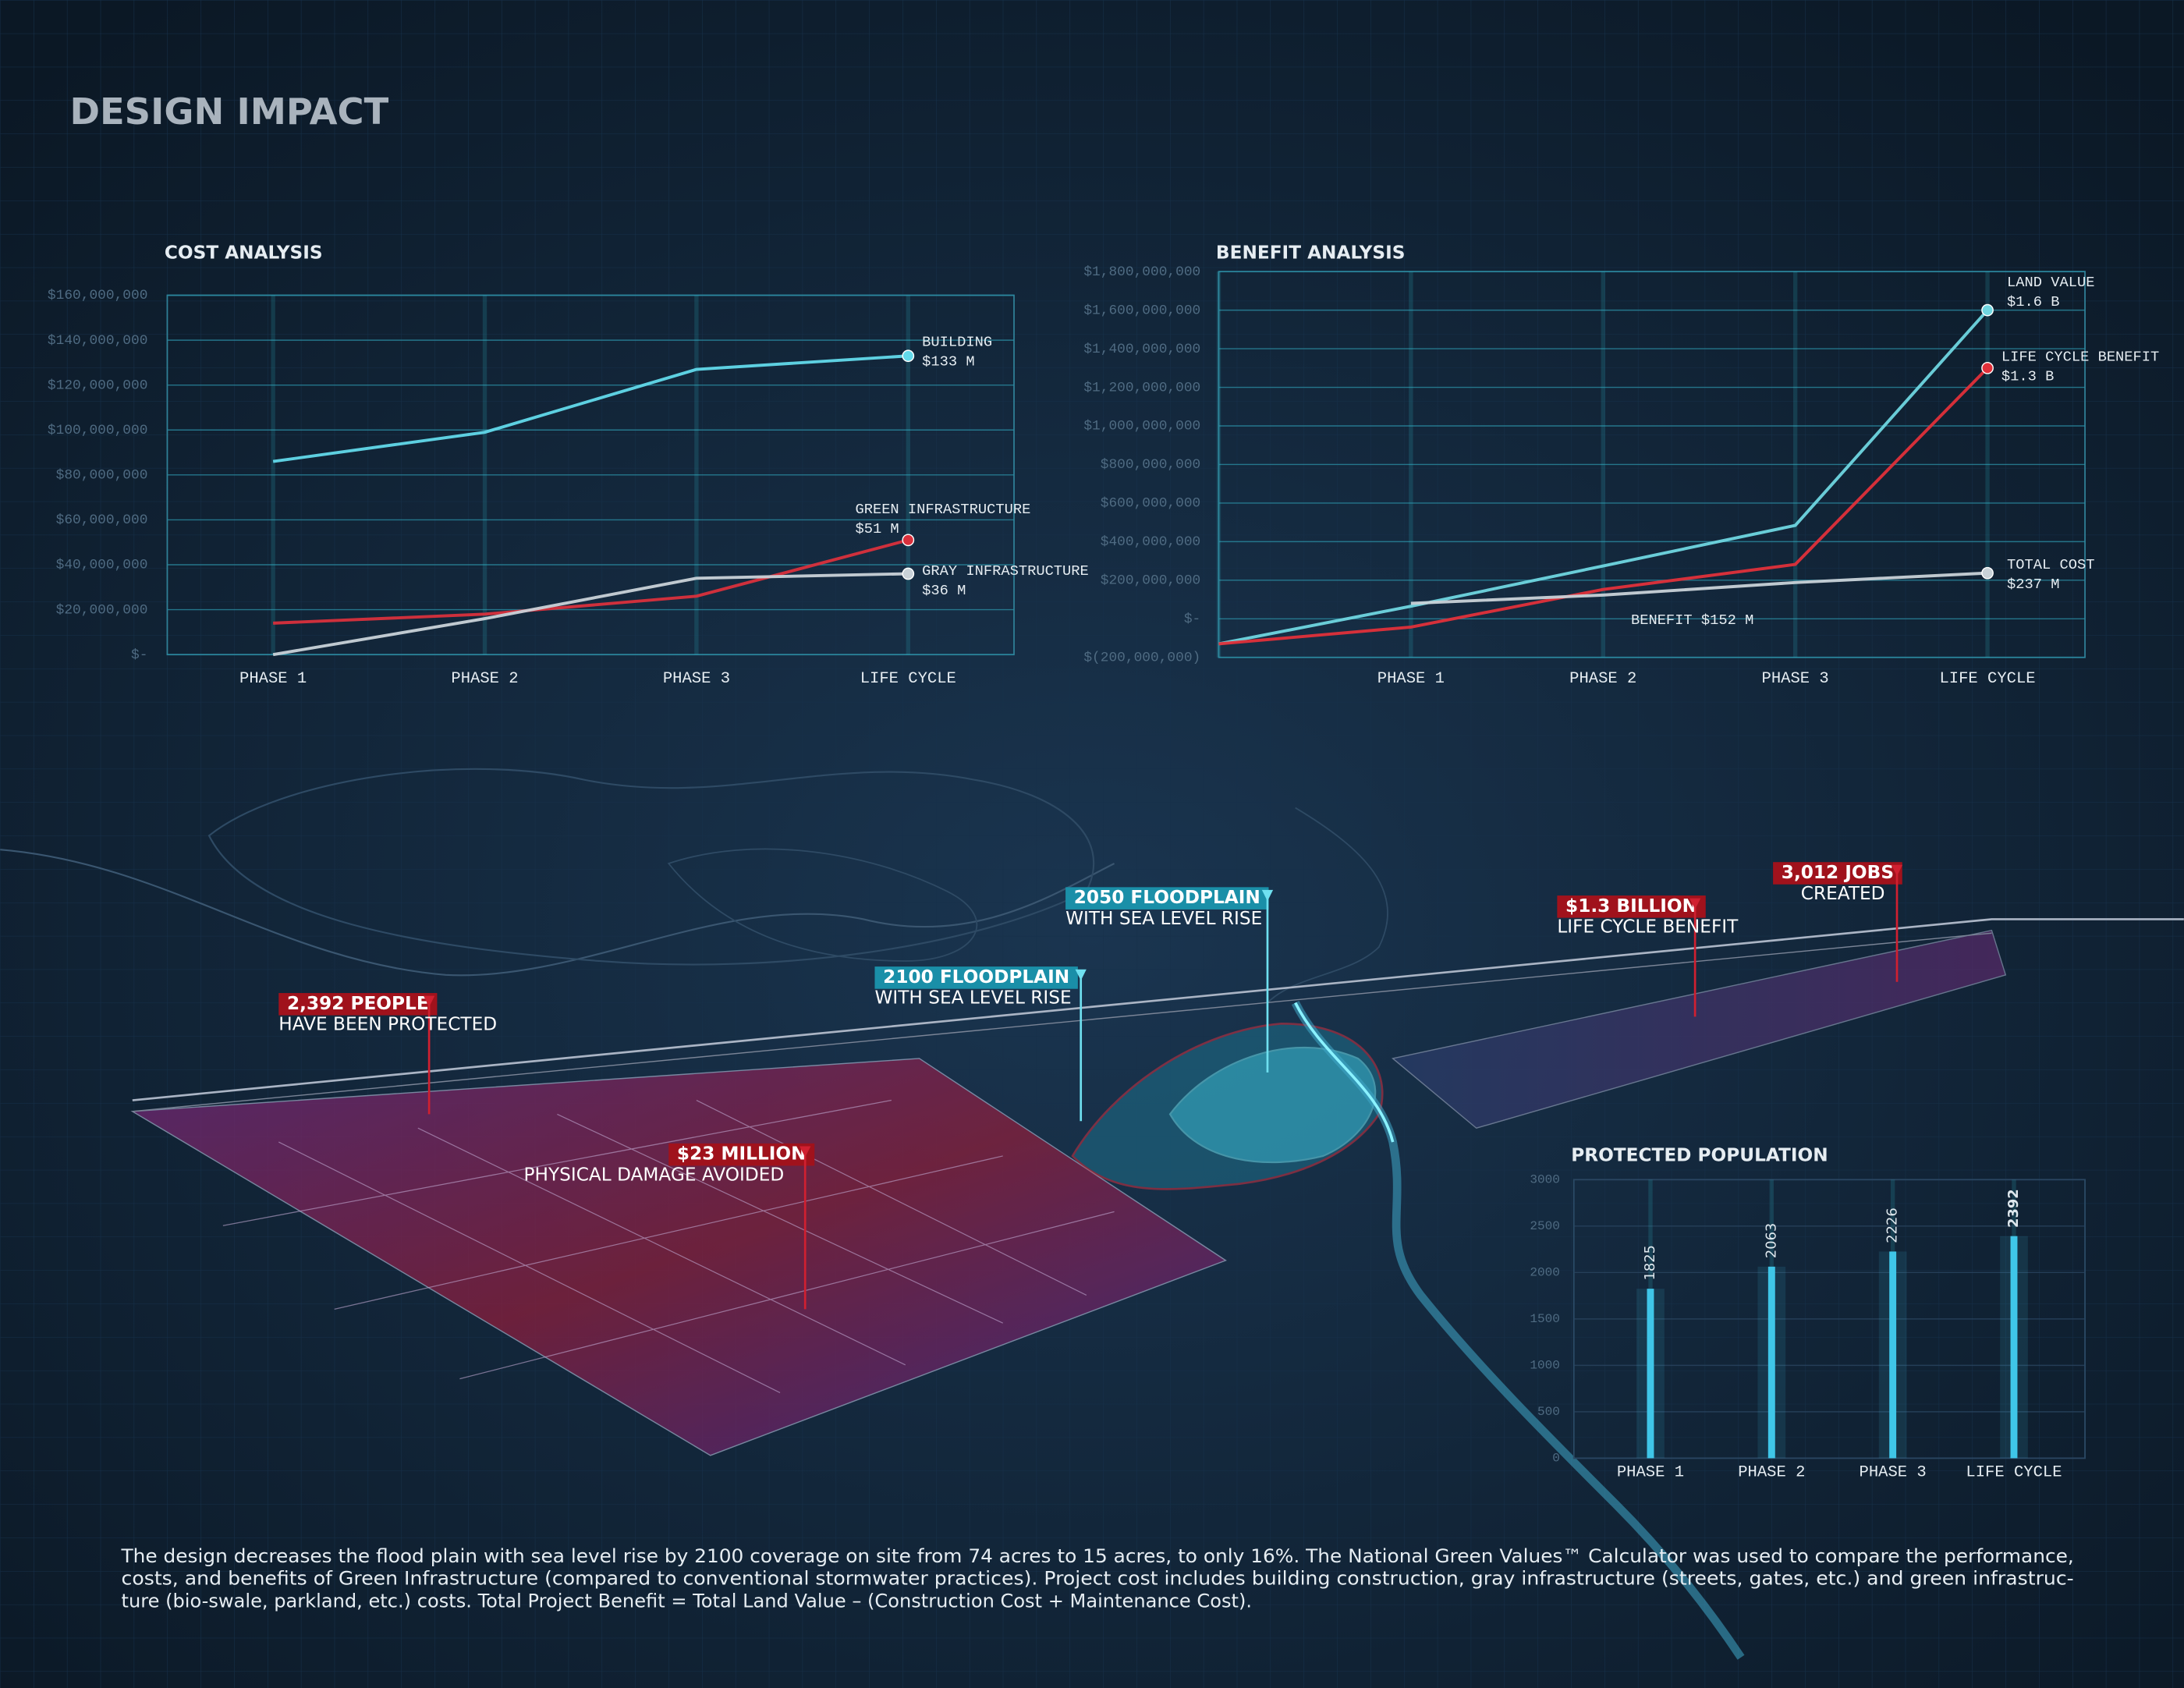 This screenshot has width=2184, height=1688. Describe the element at coordinates (1142, 349) in the screenshot. I see `y-tick-label: $1,400,000,000` at that location.